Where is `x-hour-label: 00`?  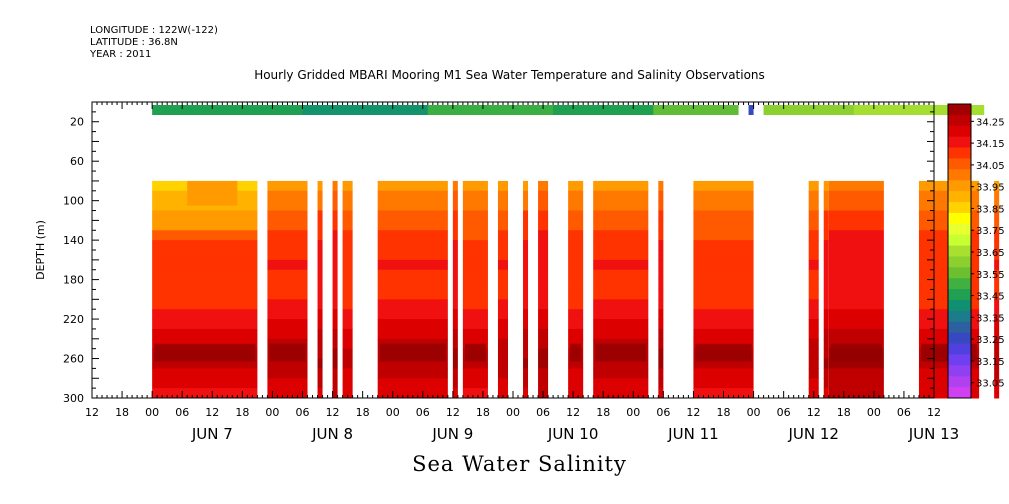 x-hour-label: 00 is located at coordinates (513, 412).